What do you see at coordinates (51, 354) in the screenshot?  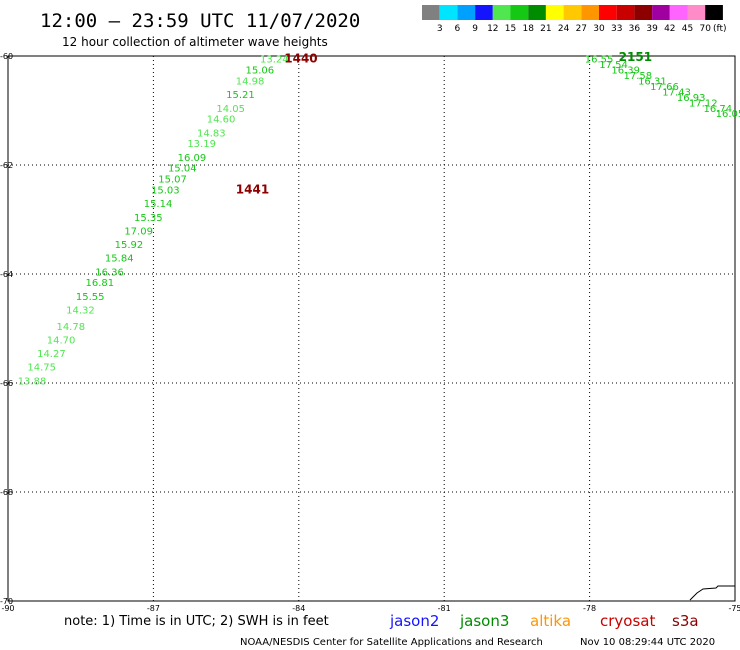 I see `swh-value: 14.27` at bounding box center [51, 354].